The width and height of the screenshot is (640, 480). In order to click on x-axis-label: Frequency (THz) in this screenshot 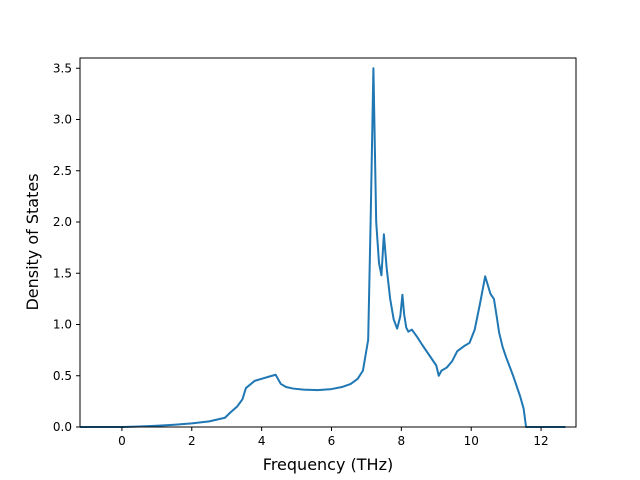, I will do `click(328, 464)`.